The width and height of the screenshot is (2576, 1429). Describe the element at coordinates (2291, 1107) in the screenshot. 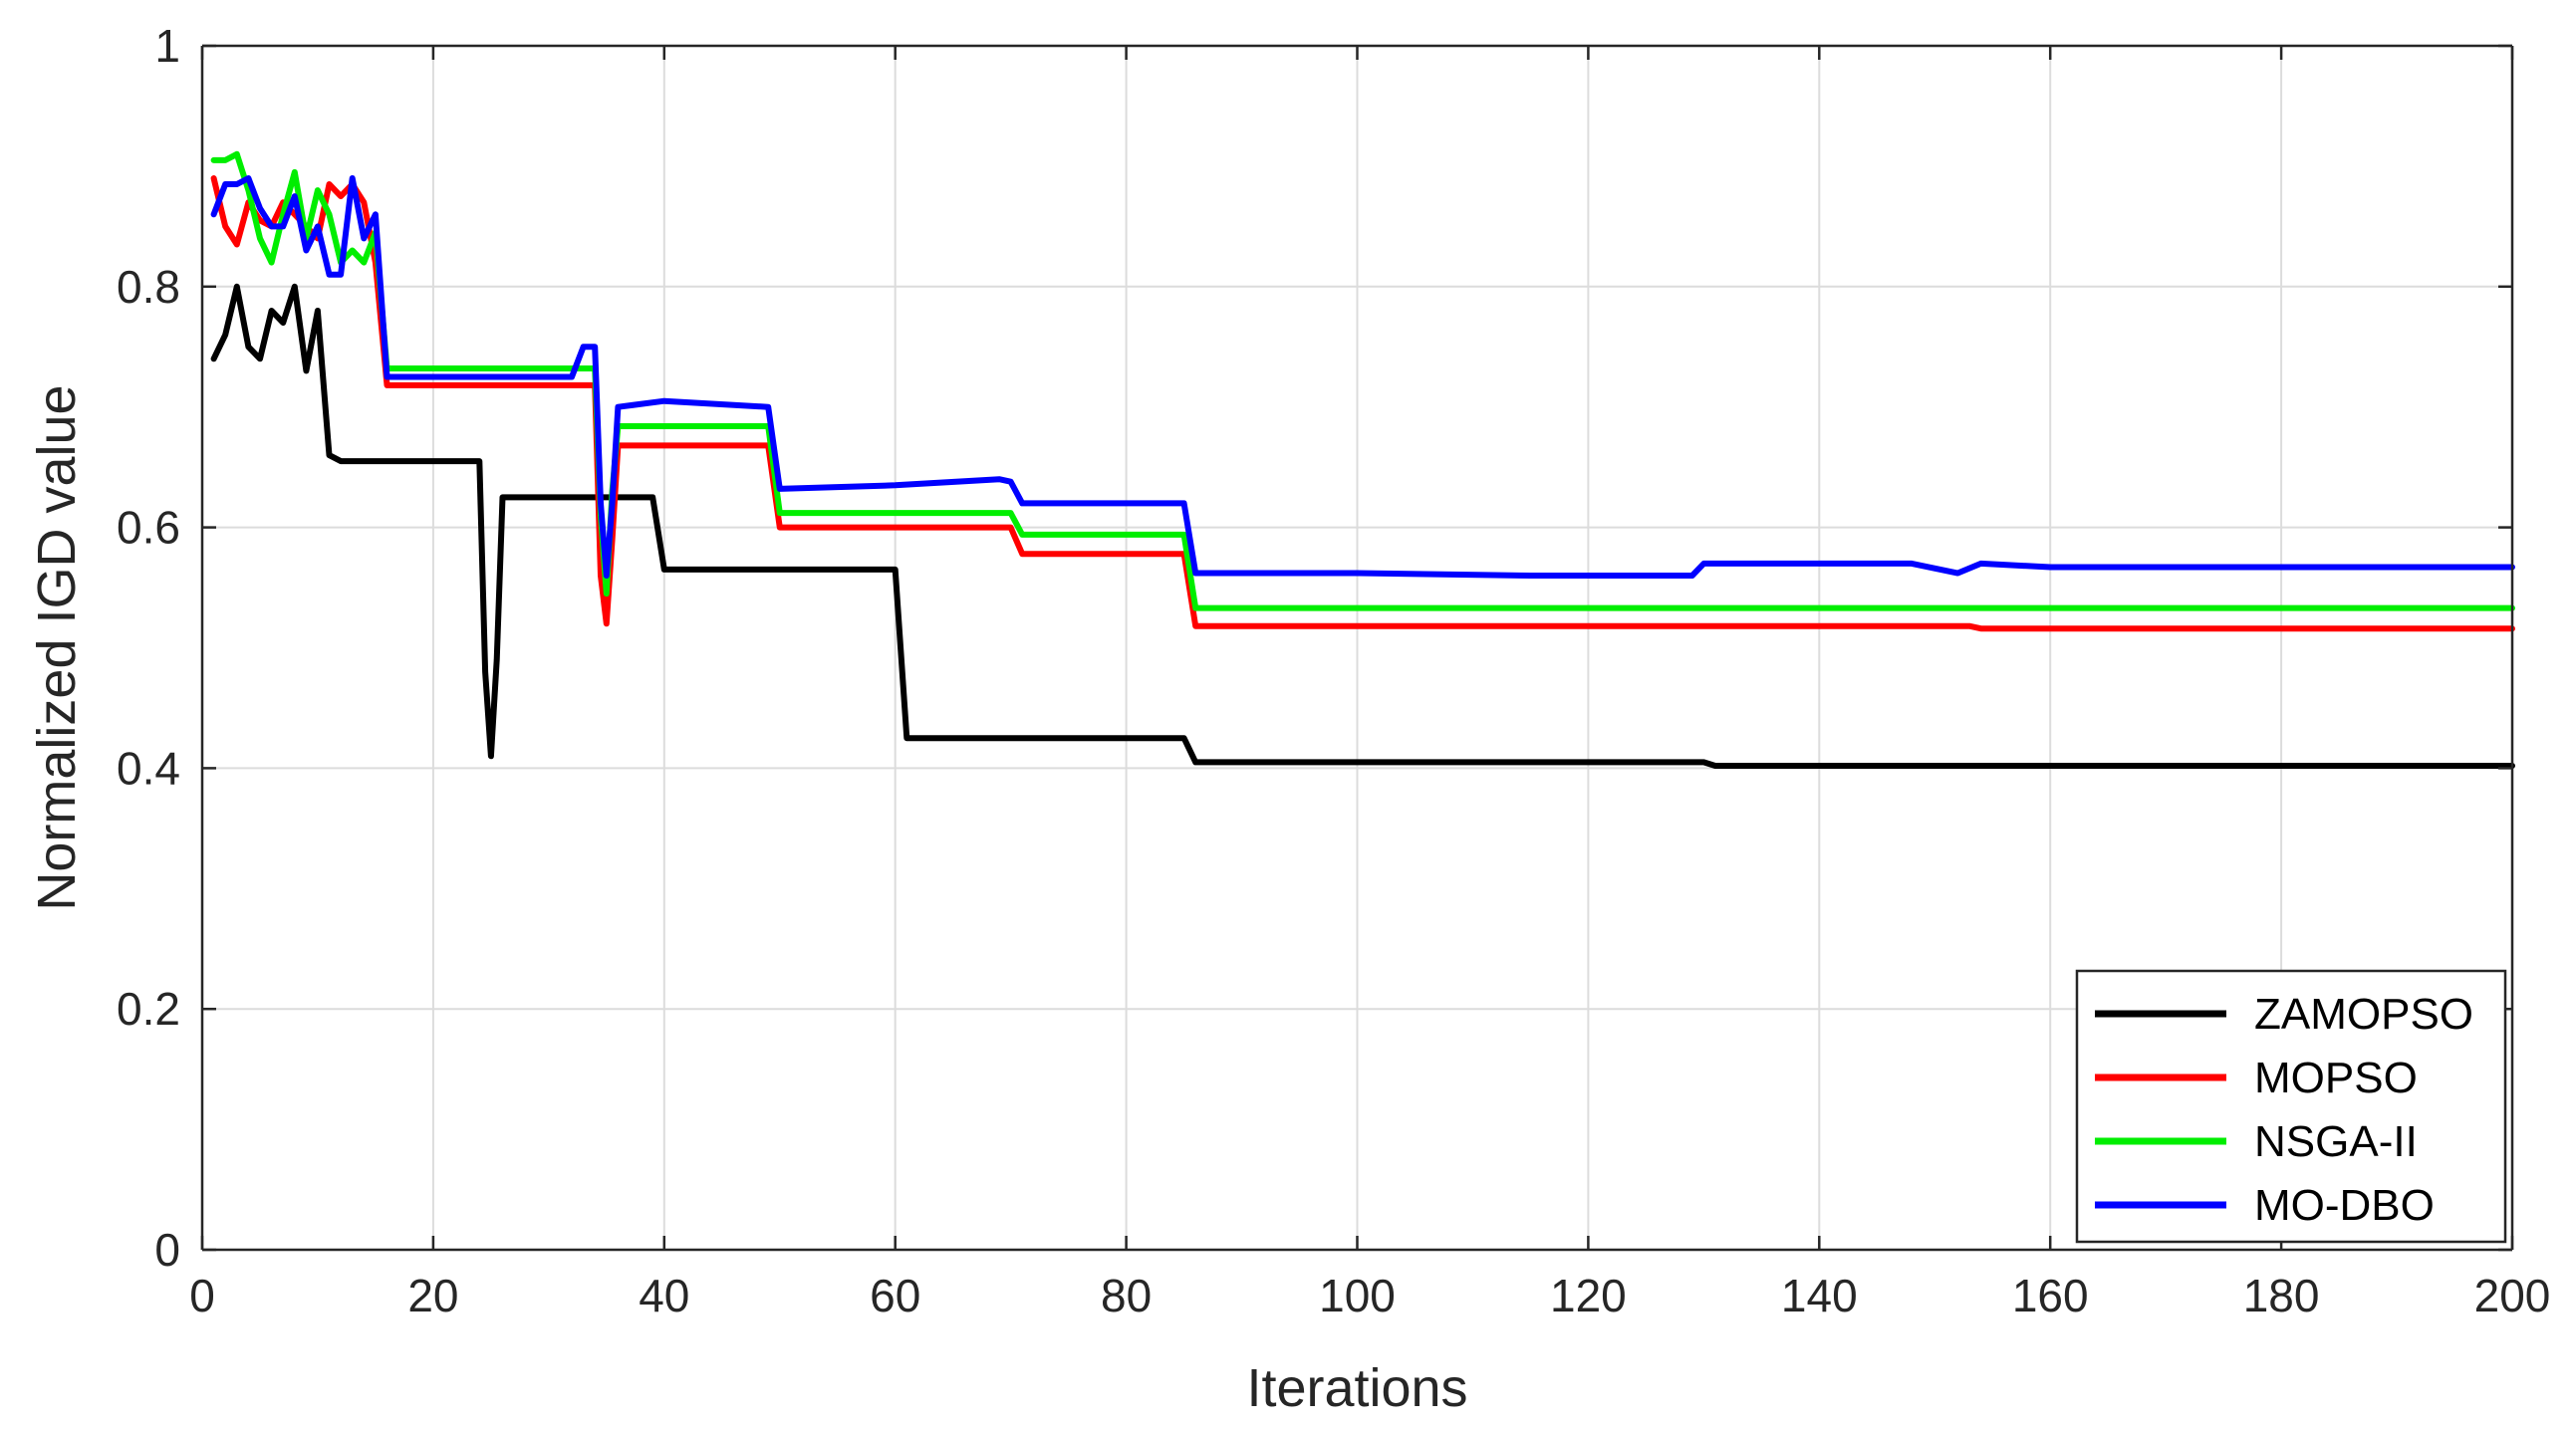

I see `legend: ZAMOPSO MOPSO NSGA-II MO-DBO` at that location.